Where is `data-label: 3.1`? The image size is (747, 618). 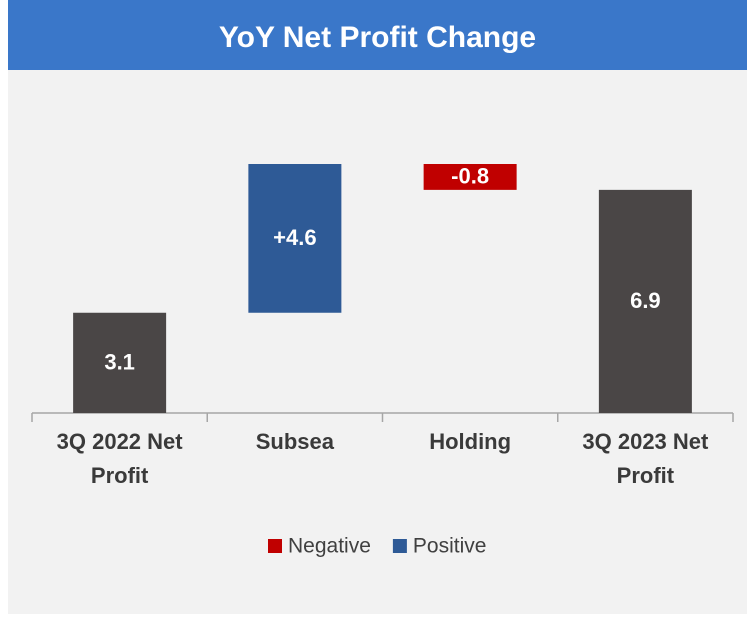 data-label: 3.1 is located at coordinates (119, 362).